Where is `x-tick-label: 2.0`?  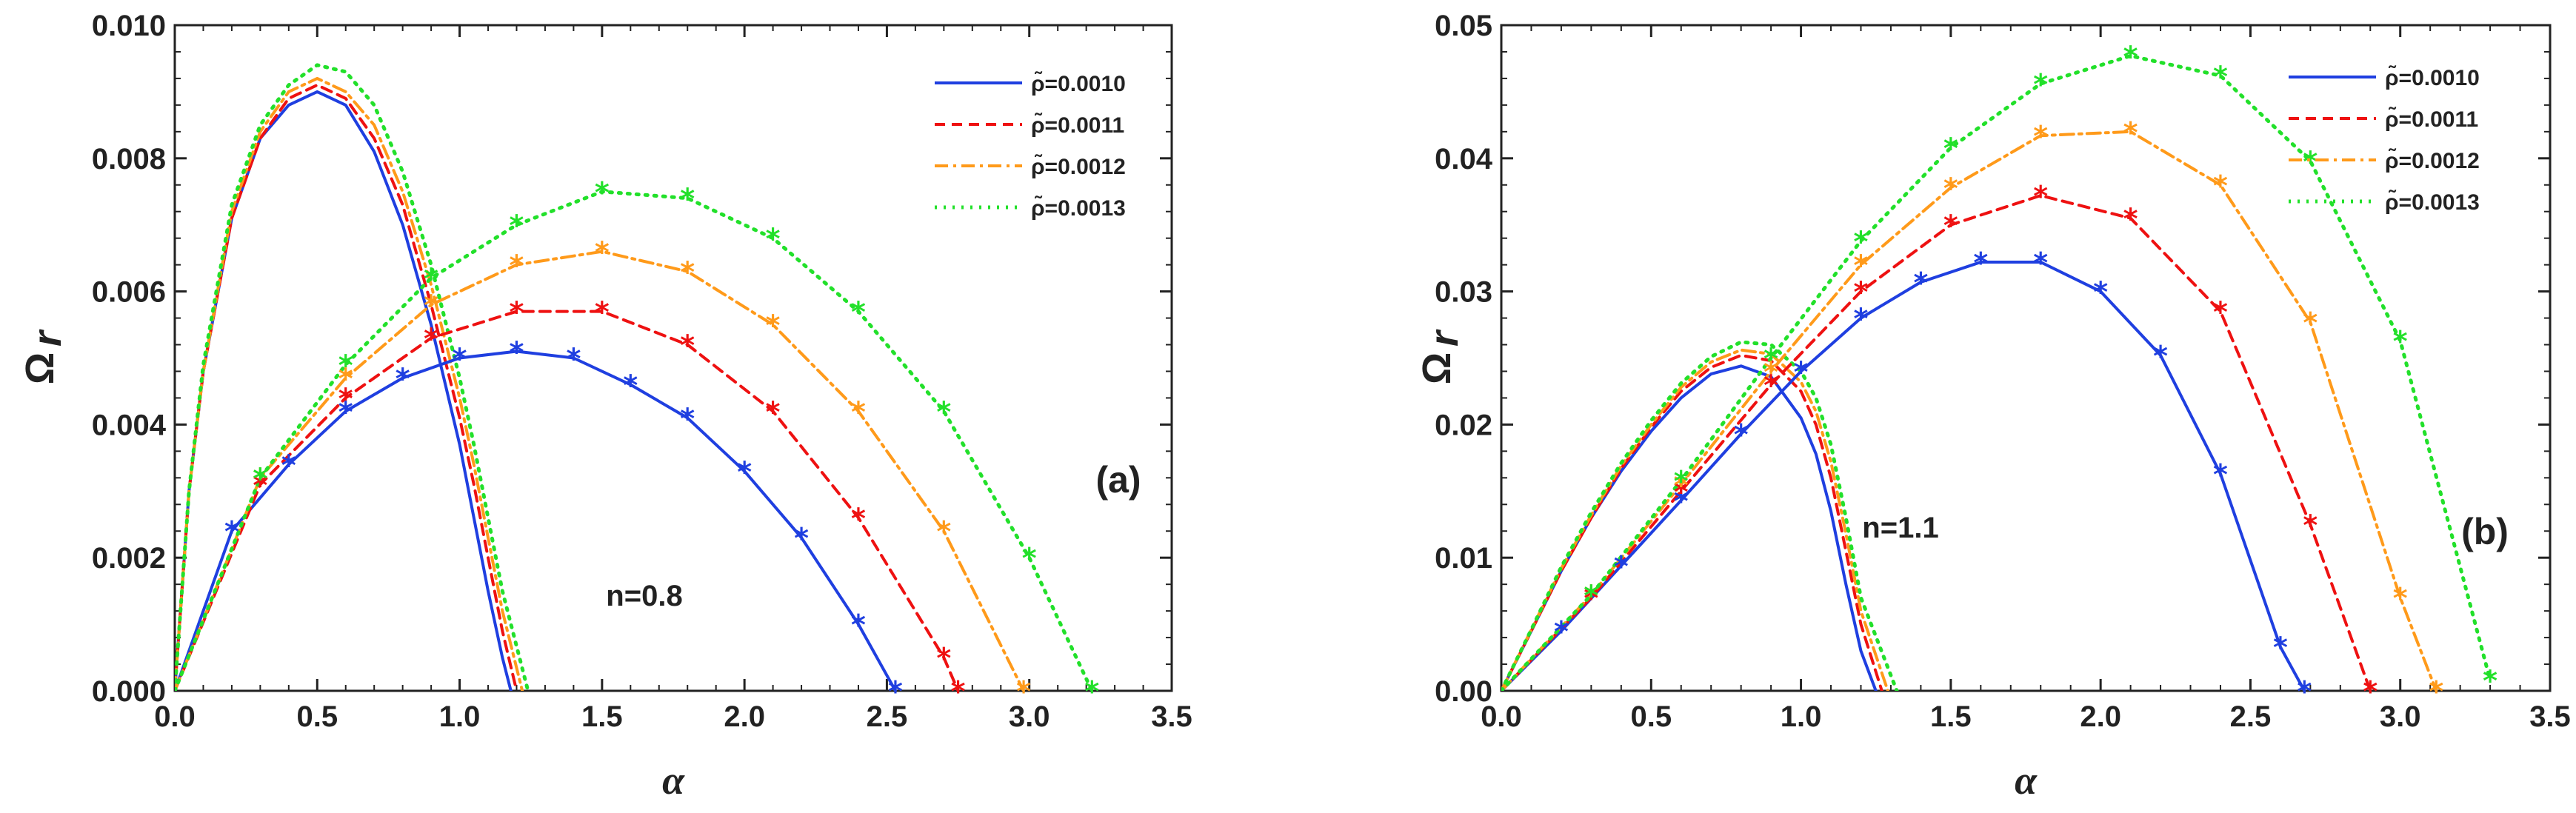 x-tick-label: 2.0 is located at coordinates (2100, 716).